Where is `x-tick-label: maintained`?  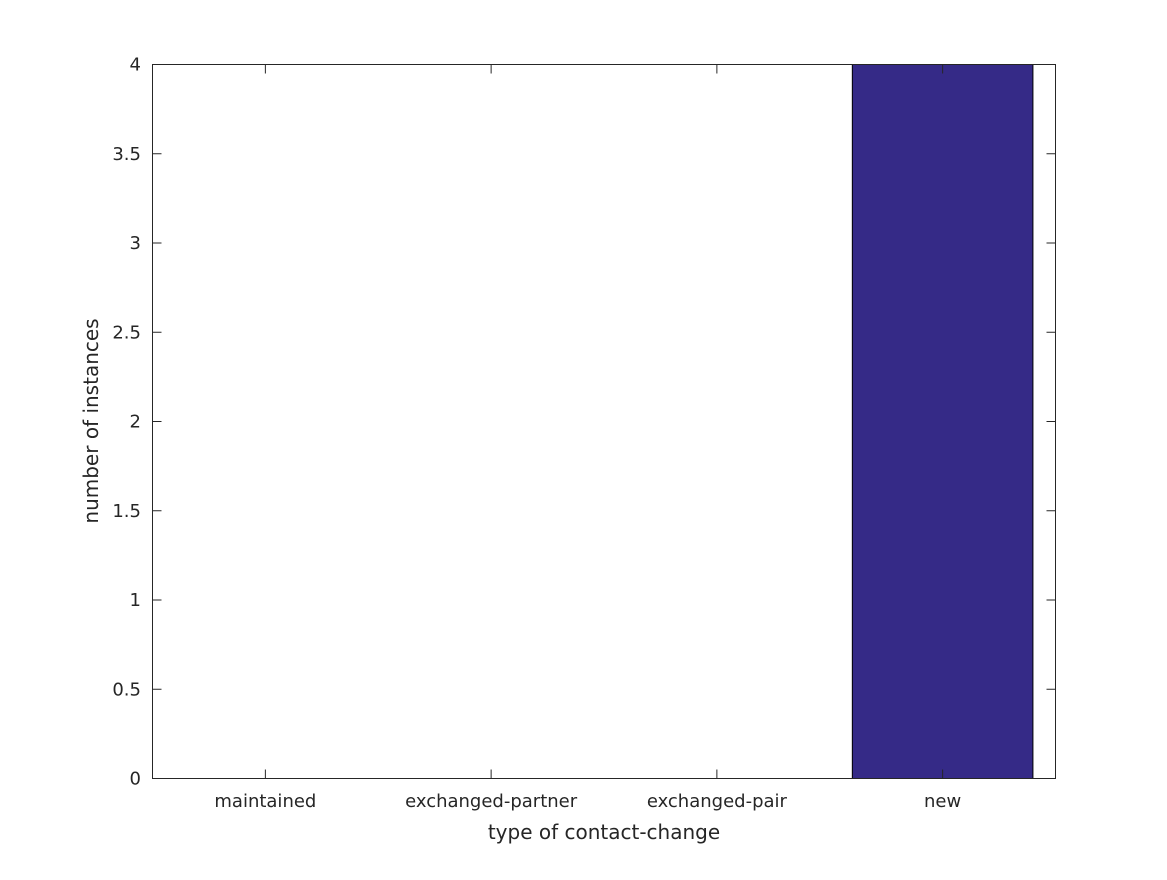
x-tick-label: maintained is located at coordinates (265, 801).